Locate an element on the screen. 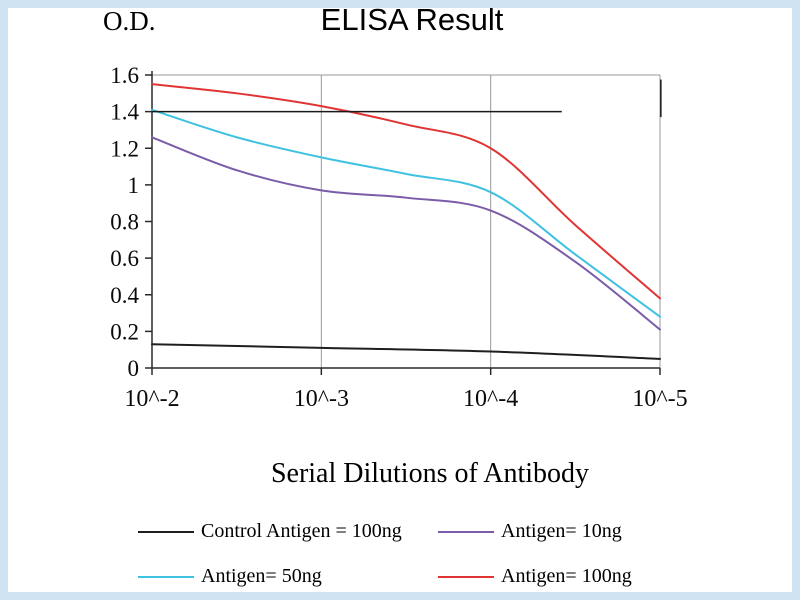 This screenshot has height=600, width=800. legend-item-control-antigen-100ng: Control Antigen = 100ng is located at coordinates (288, 531).